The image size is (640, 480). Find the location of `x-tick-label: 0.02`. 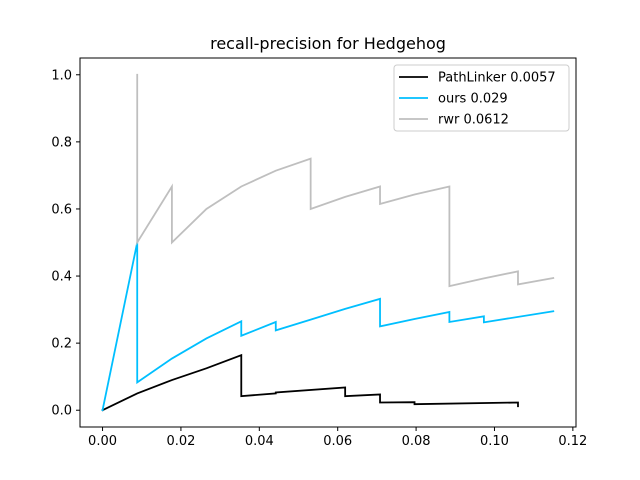

x-tick-label: 0.02 is located at coordinates (180, 441).